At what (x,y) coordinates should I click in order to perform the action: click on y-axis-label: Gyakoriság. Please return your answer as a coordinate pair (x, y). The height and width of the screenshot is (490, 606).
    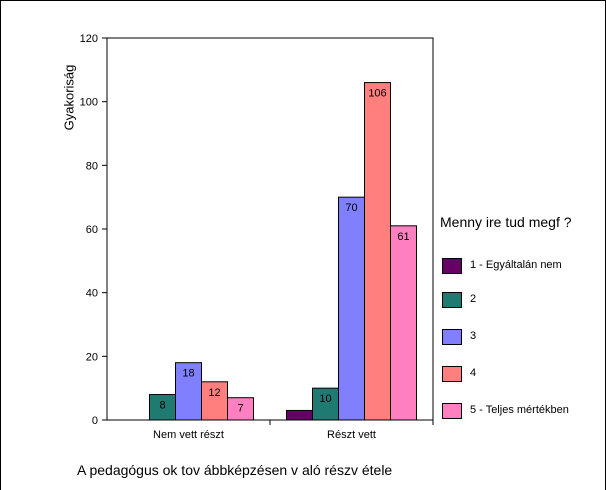
    Looking at the image, I should click on (69, 97).